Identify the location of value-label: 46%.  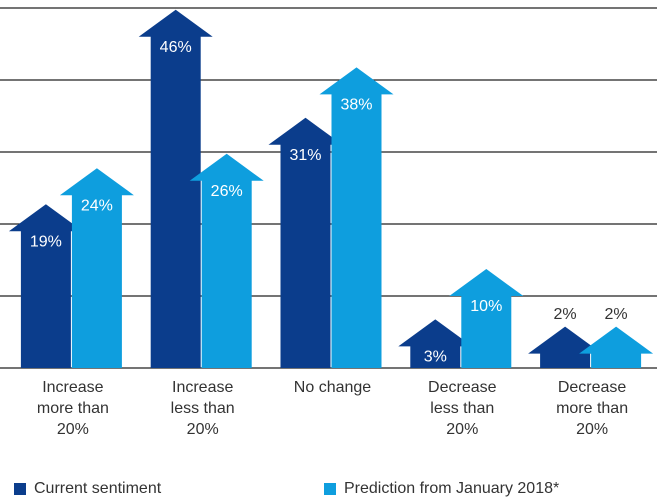
(176, 47).